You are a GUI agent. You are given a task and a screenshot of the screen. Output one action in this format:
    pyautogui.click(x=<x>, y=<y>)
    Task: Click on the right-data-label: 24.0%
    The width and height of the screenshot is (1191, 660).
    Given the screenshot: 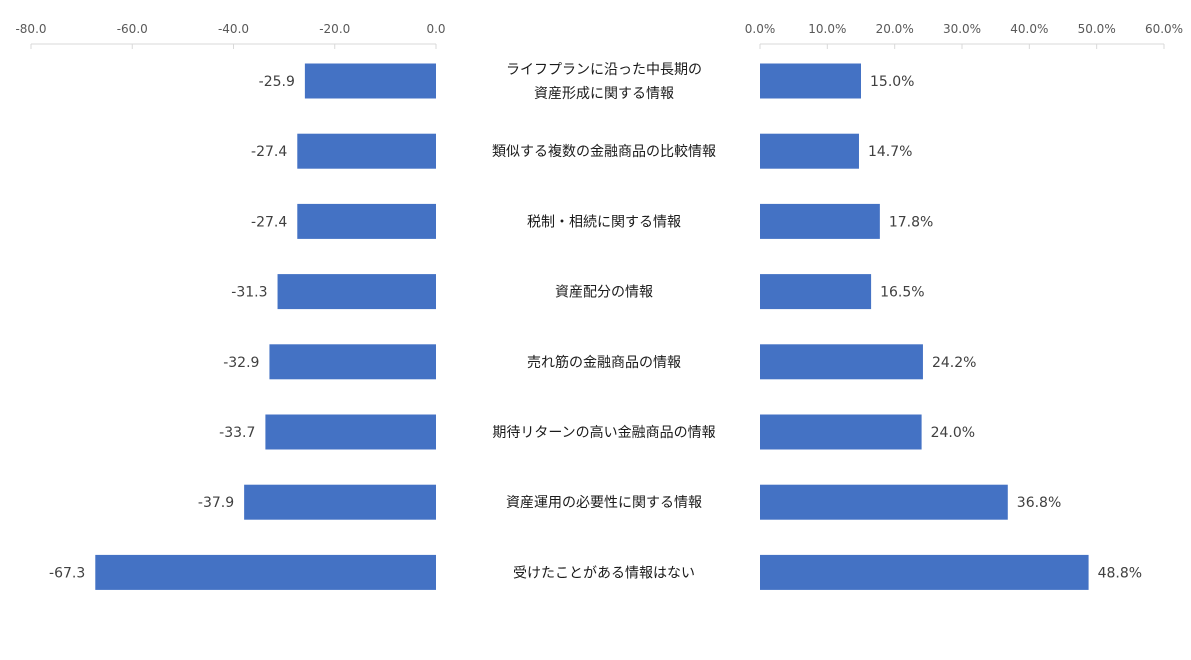 What is the action you would take?
    pyautogui.click(x=953, y=433)
    